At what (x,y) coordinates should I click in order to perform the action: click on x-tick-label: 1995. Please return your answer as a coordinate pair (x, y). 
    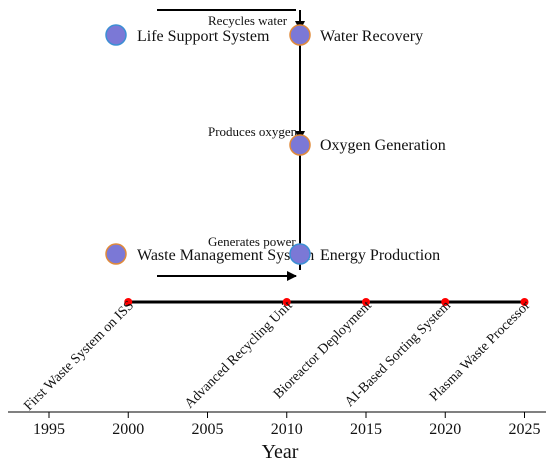
    Looking at the image, I should click on (49, 429).